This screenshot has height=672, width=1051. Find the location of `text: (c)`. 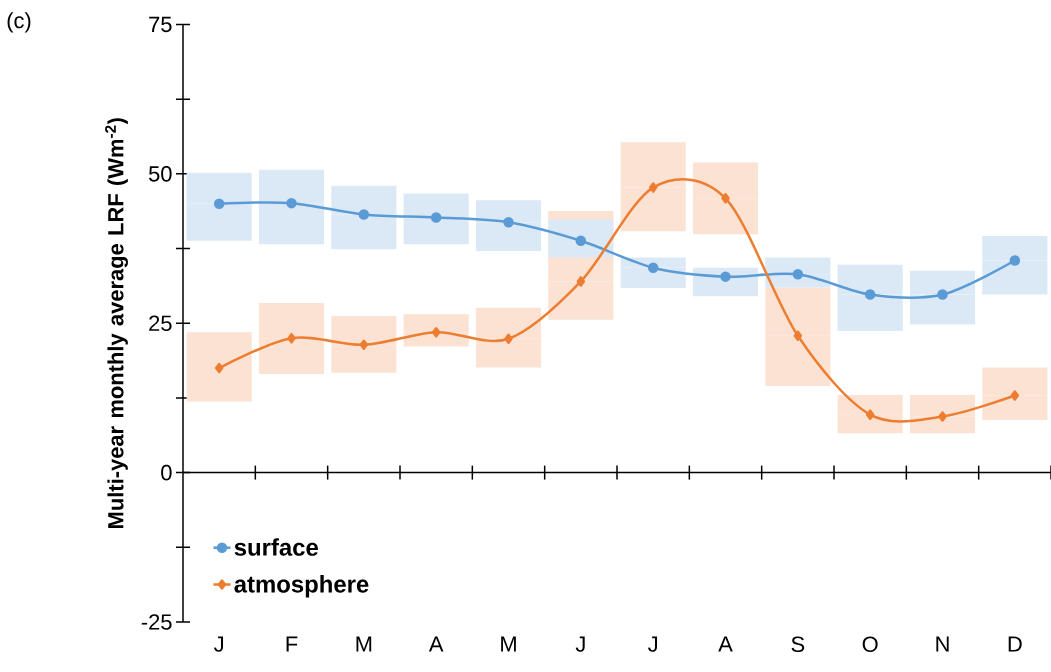

text: (c) is located at coordinates (19, 22).